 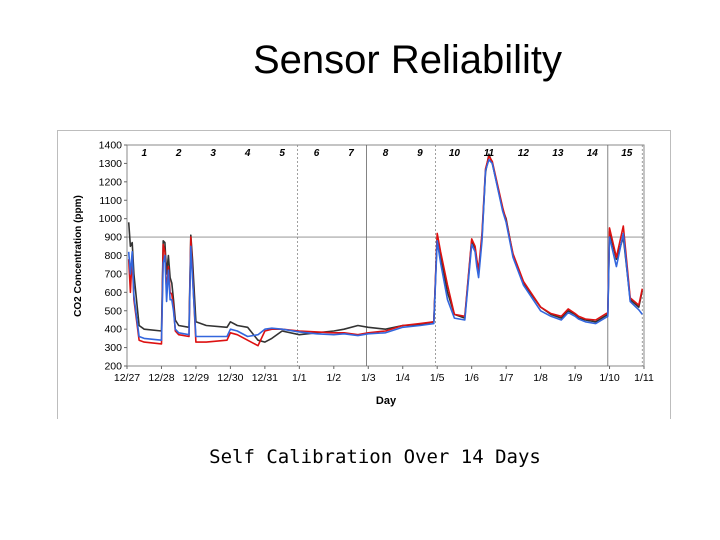 What do you see at coordinates (368, 378) in the screenshot?
I see `x-tick-label: 1/3` at bounding box center [368, 378].